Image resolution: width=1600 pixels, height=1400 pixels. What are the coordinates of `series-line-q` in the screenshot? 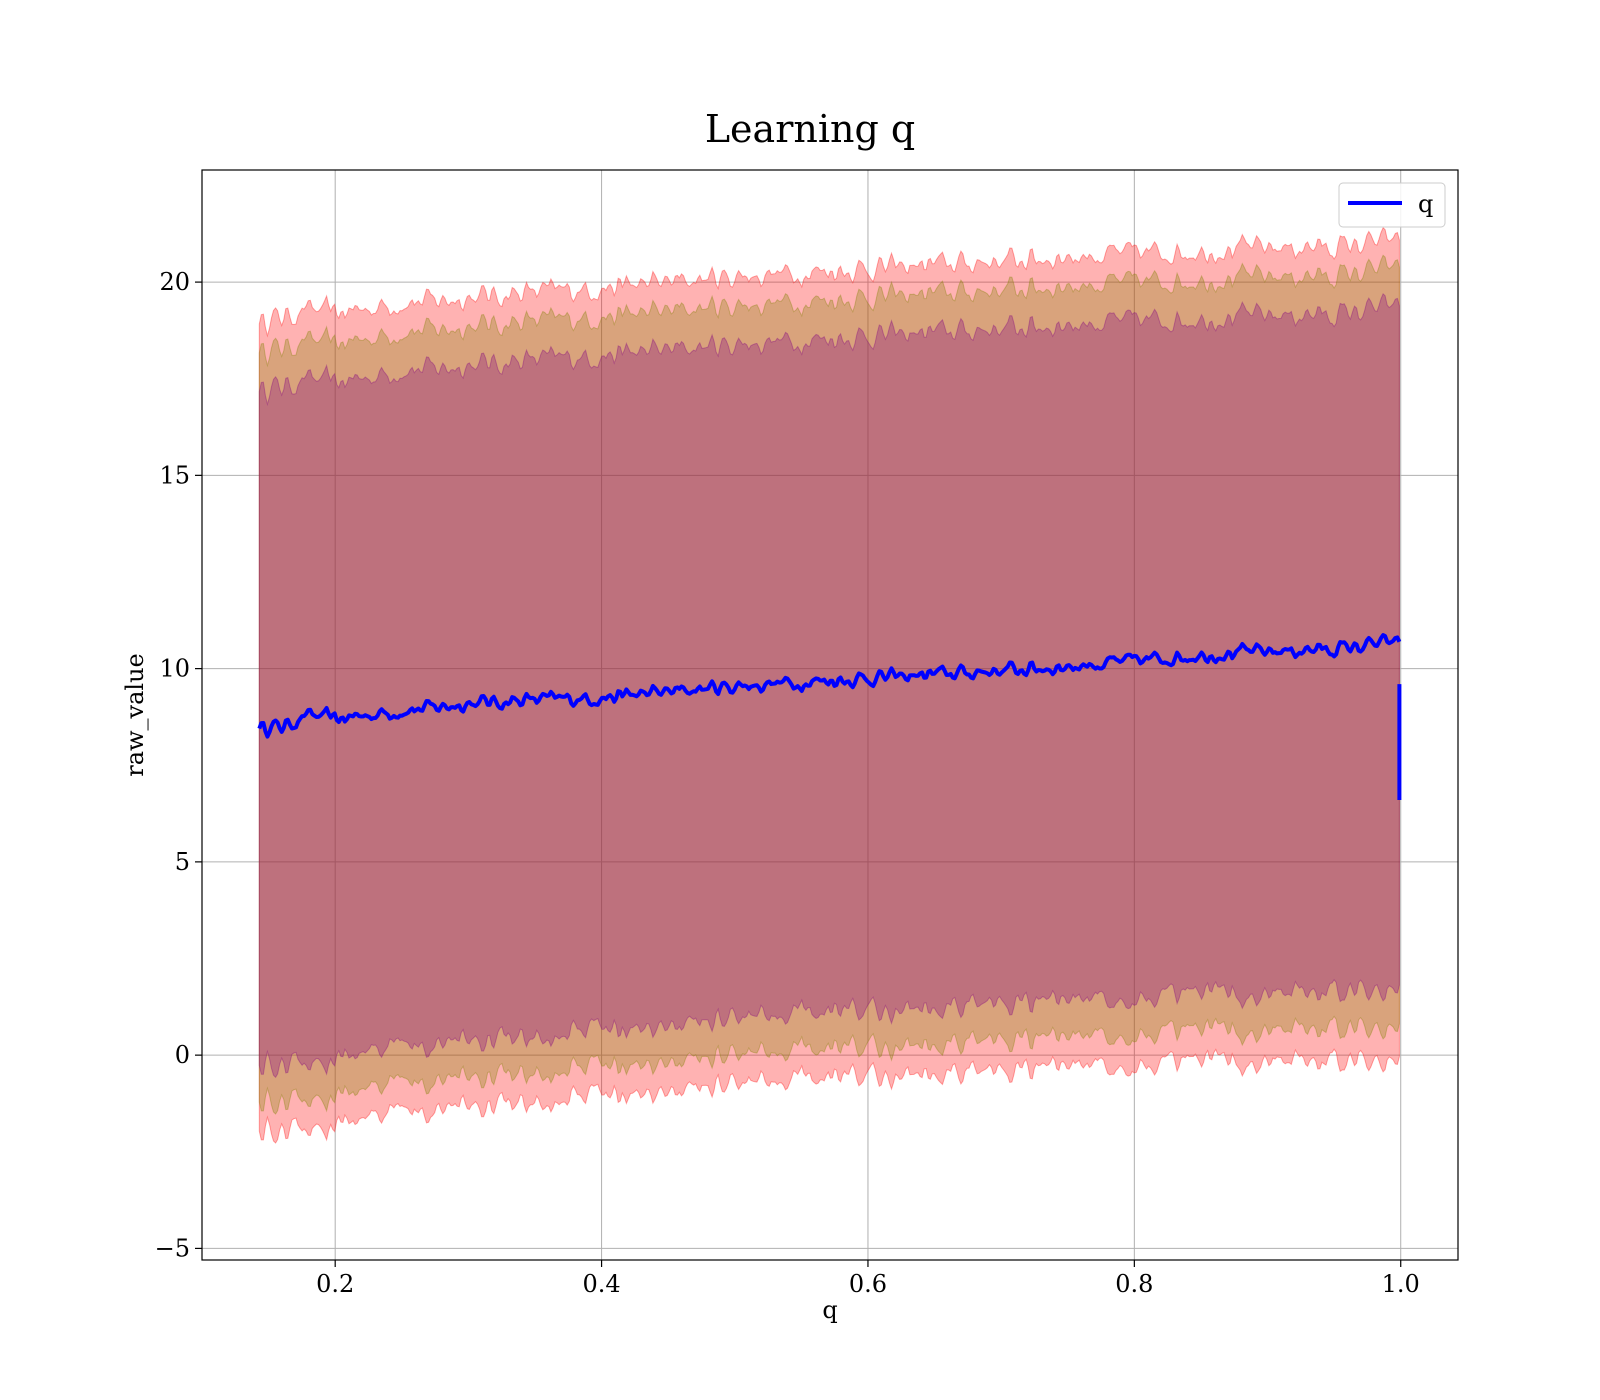 It's located at (829, 686).